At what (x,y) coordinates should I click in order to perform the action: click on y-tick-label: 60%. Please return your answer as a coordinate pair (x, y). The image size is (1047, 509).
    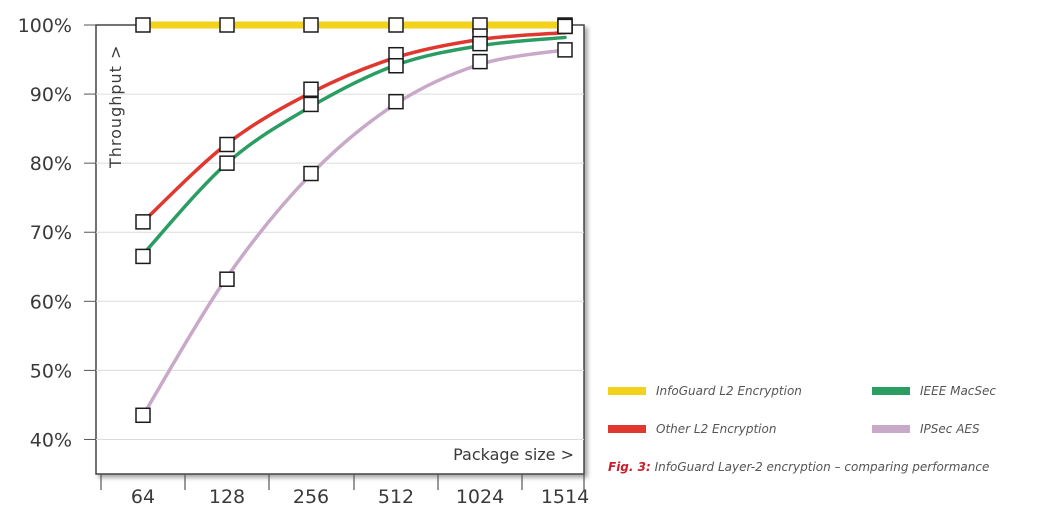
    Looking at the image, I should click on (51, 302).